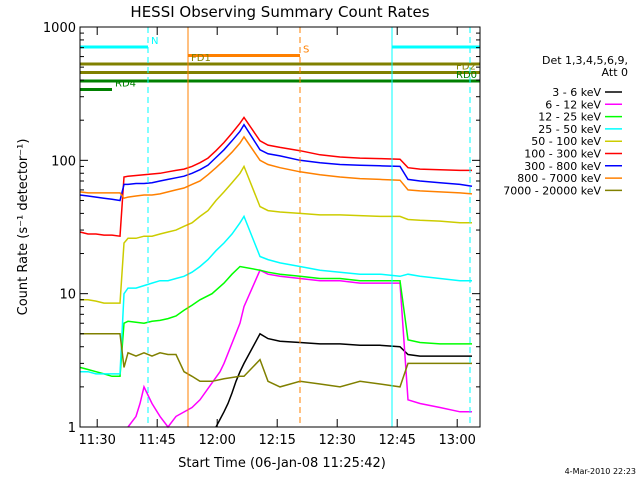 This screenshot has height=480, width=640. What do you see at coordinates (569, 129) in the screenshot?
I see `legend-label-25-50-kev: 25 - 50 keV` at bounding box center [569, 129].